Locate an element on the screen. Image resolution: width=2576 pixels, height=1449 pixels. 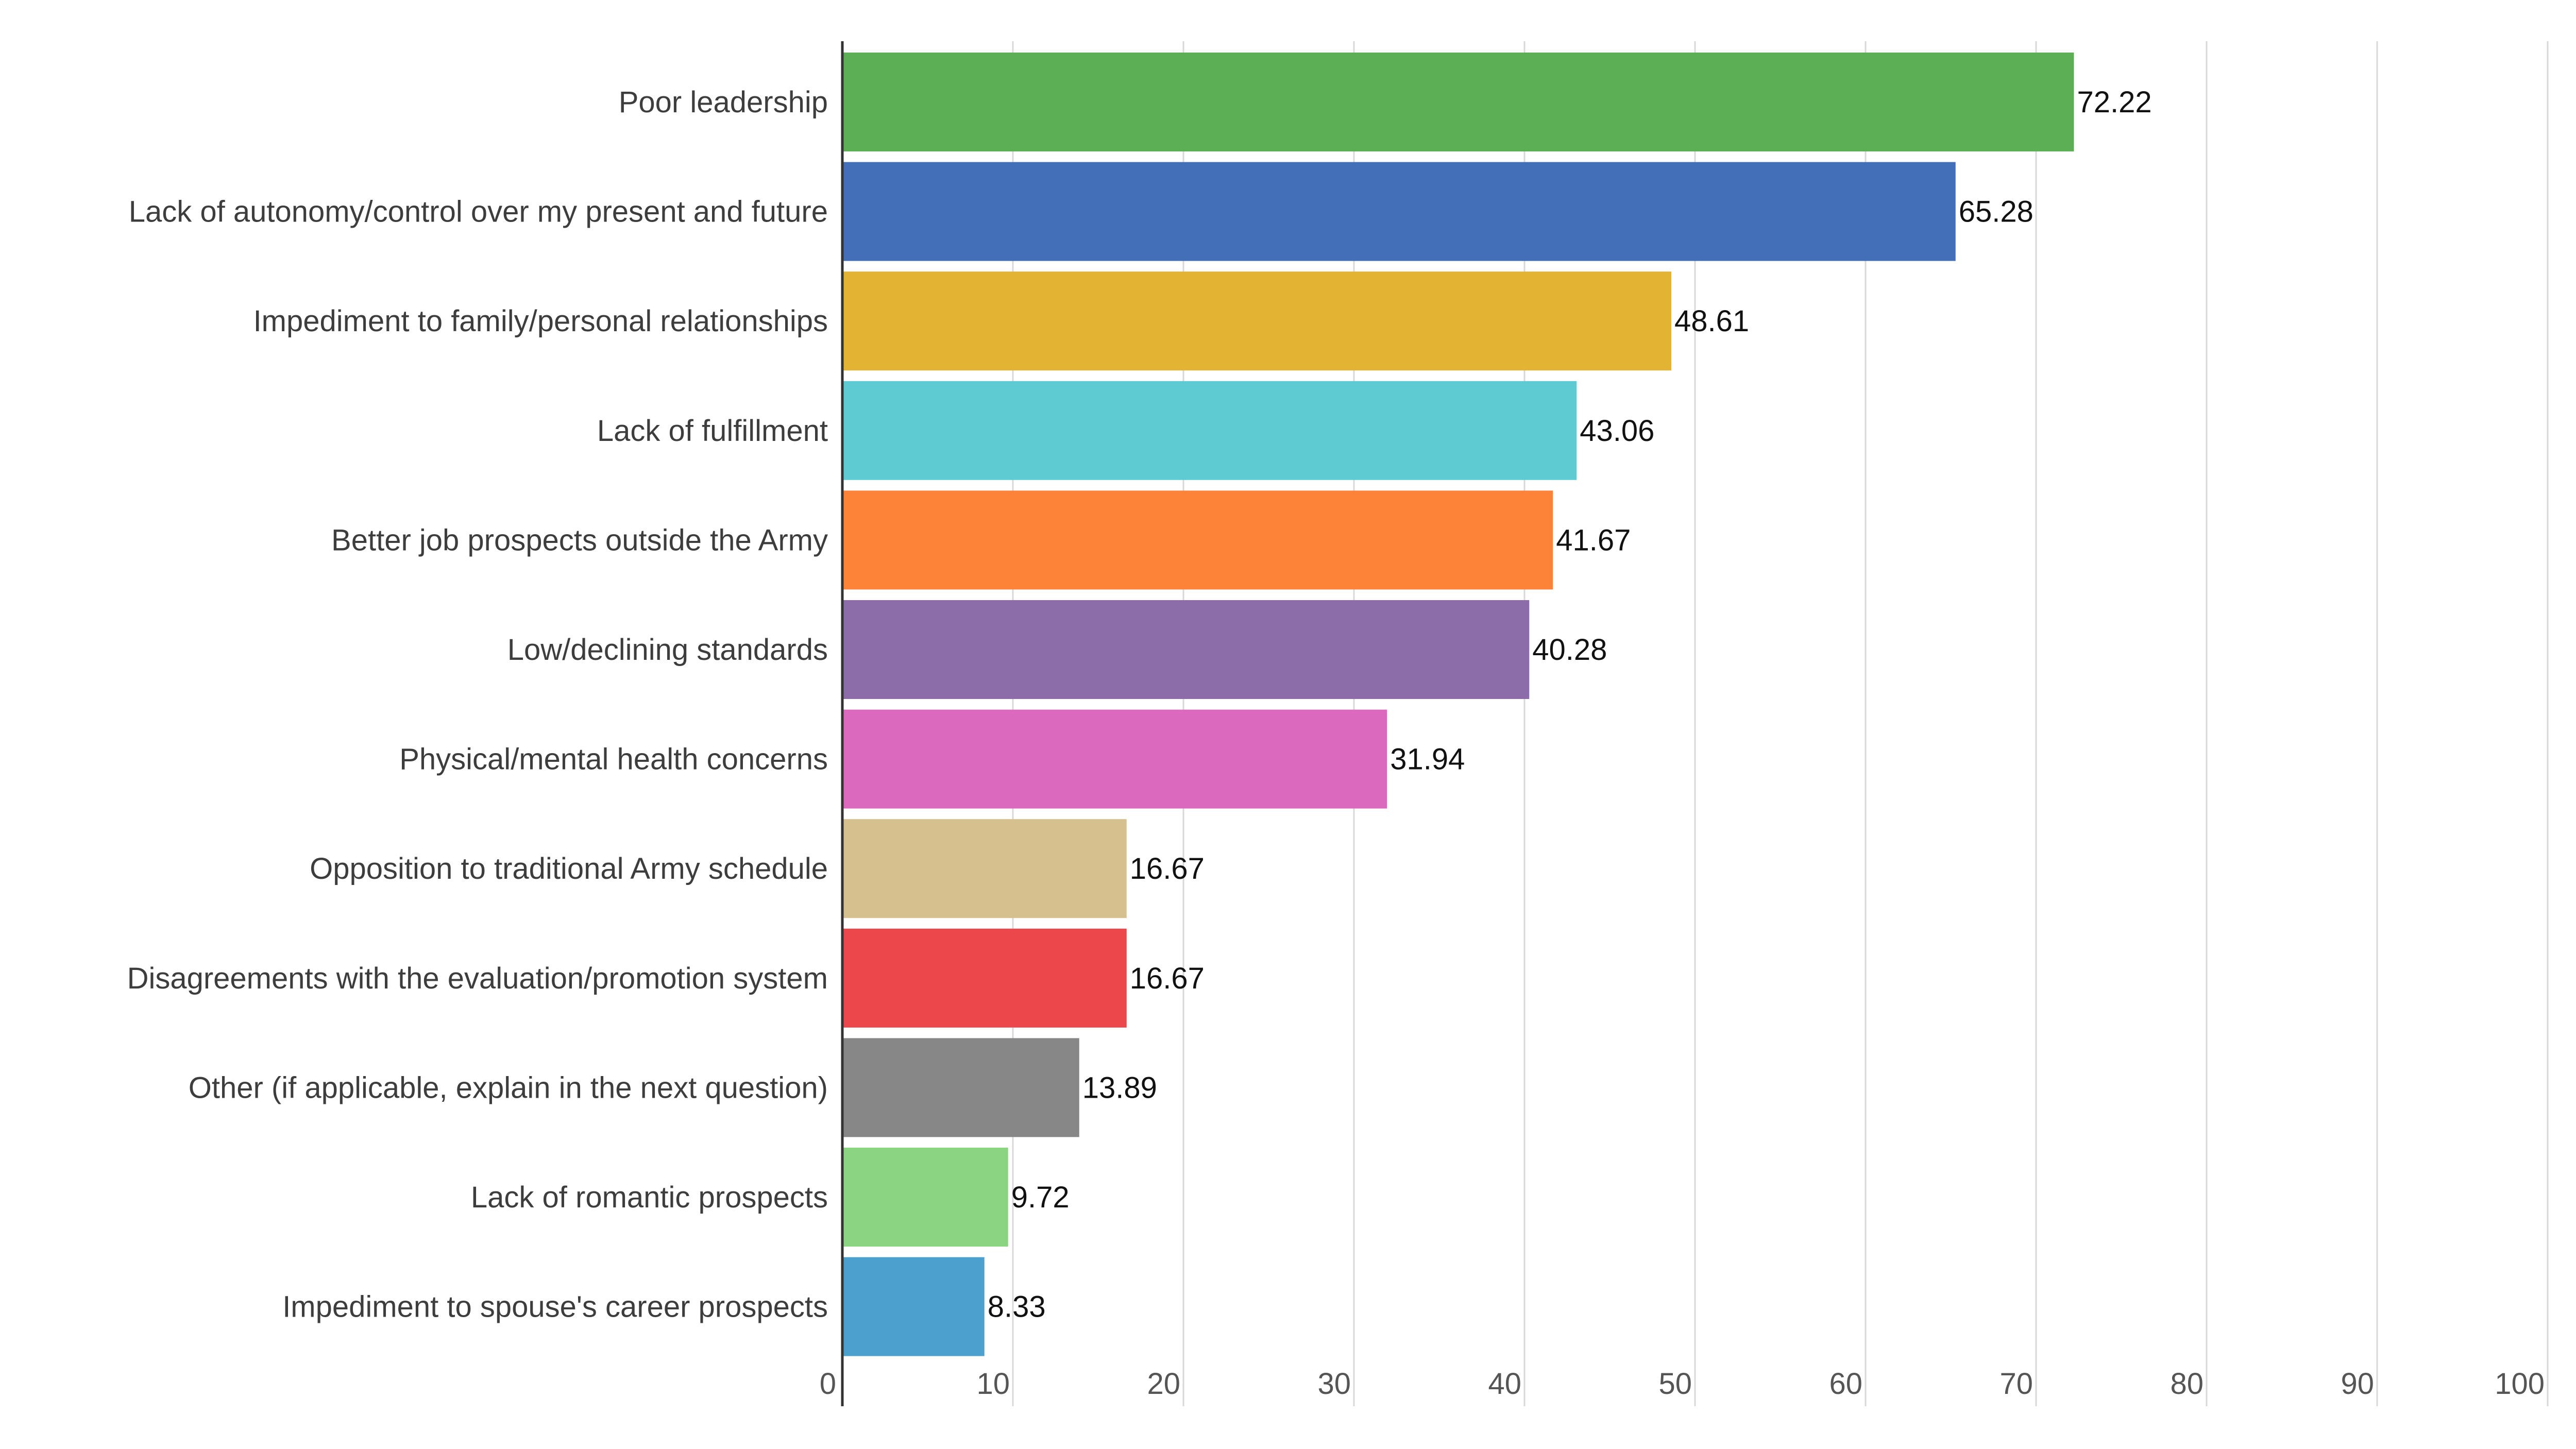
category-label: Opposition to traditional Army schedule is located at coordinates (569, 869).